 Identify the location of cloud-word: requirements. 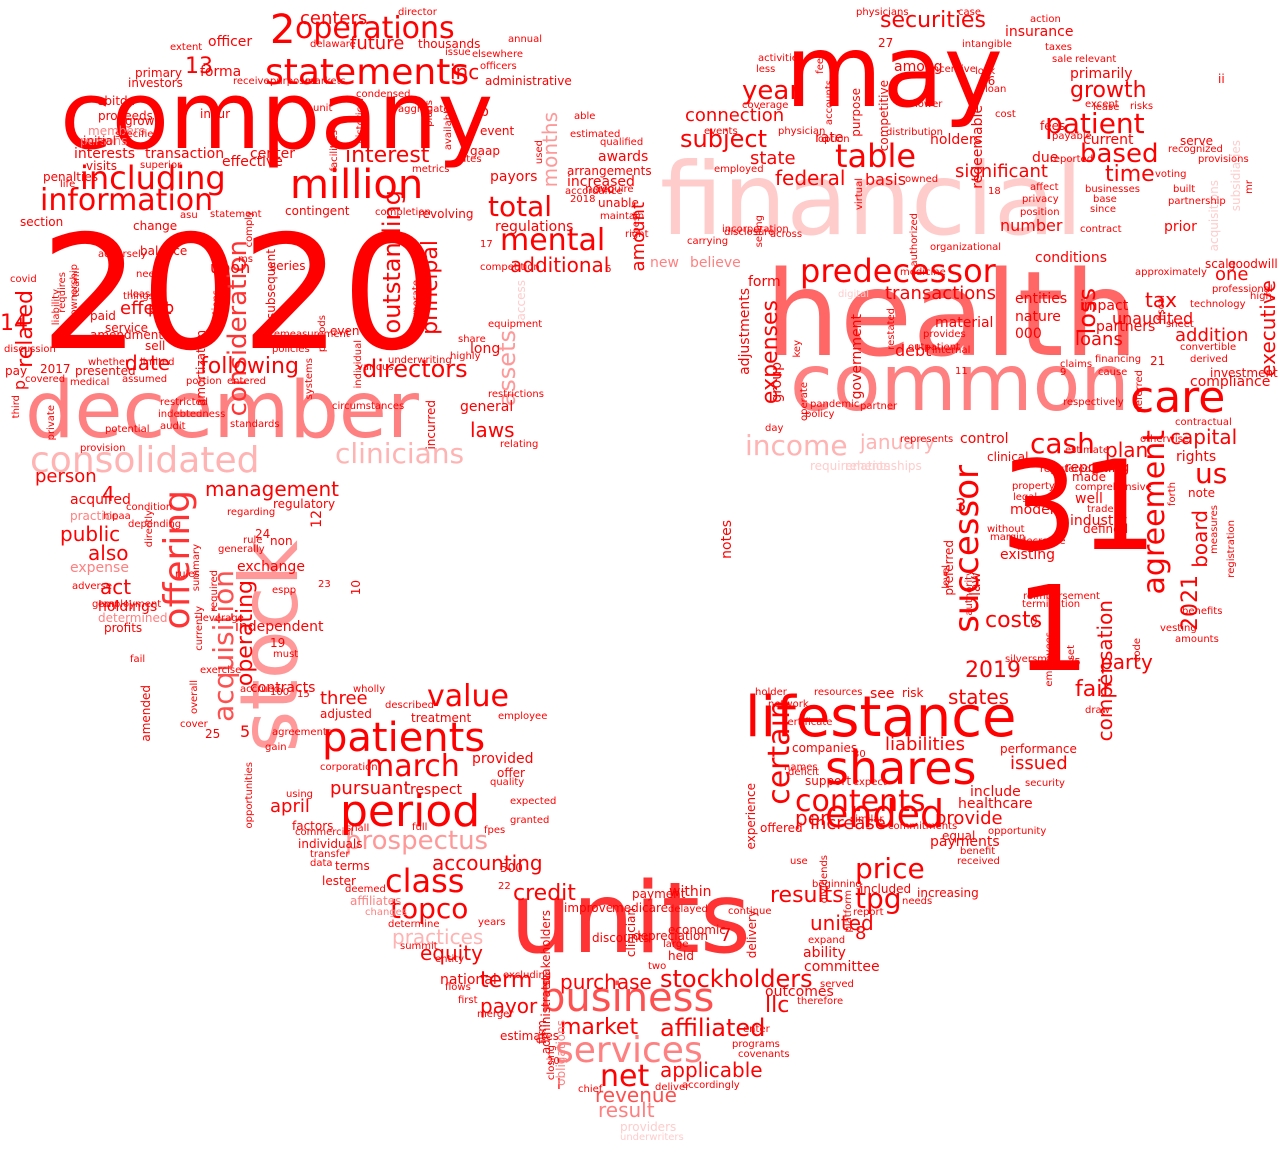
(850, 466).